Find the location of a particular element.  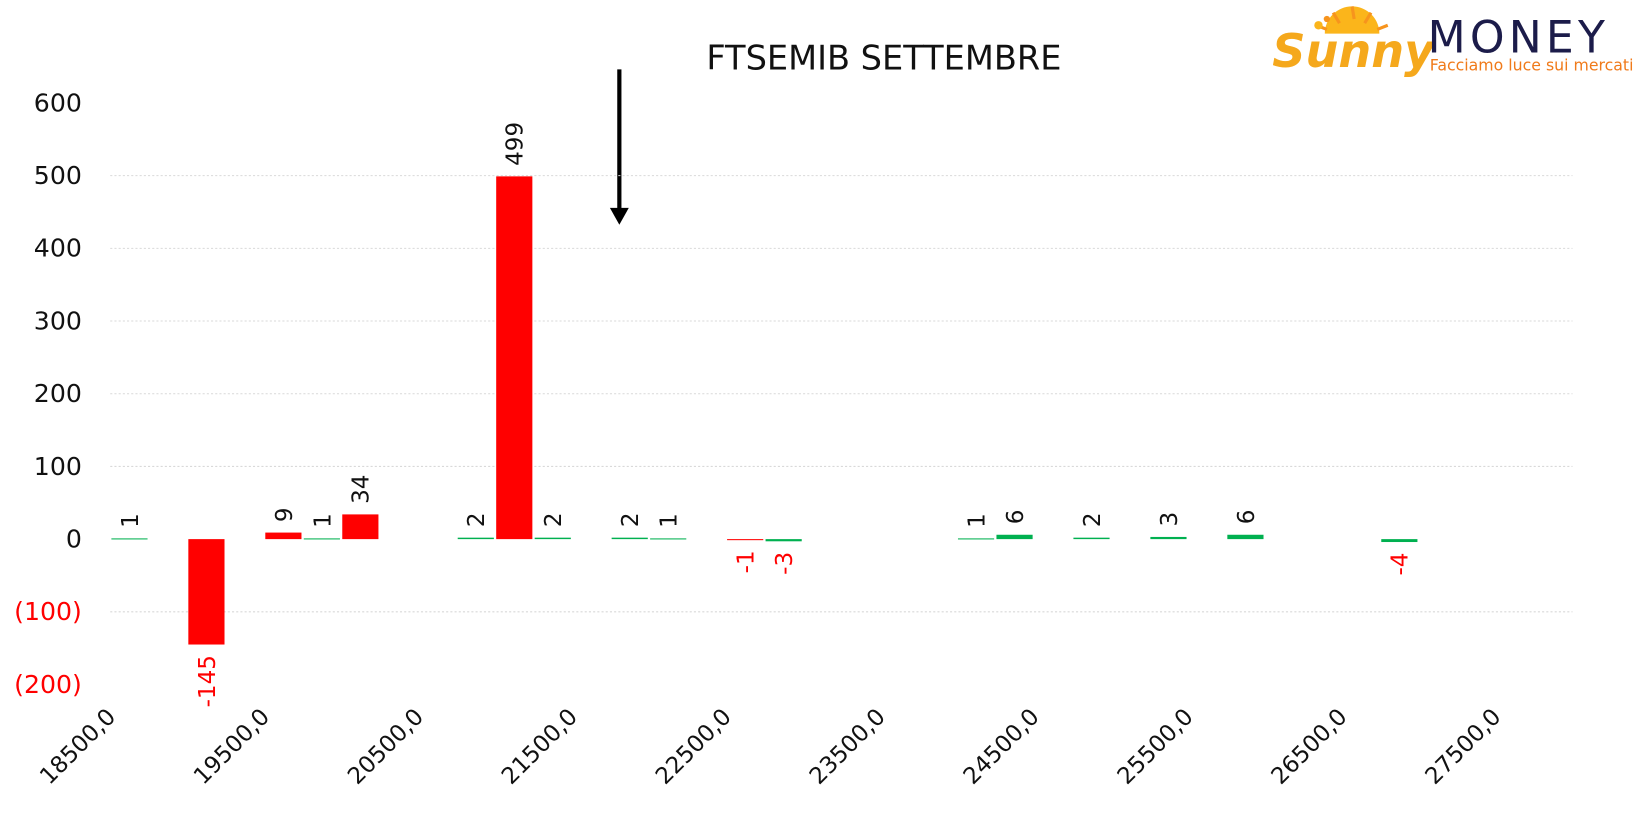

logo-tagline: Facciamo luce sui mercati is located at coordinates (1532, 64).